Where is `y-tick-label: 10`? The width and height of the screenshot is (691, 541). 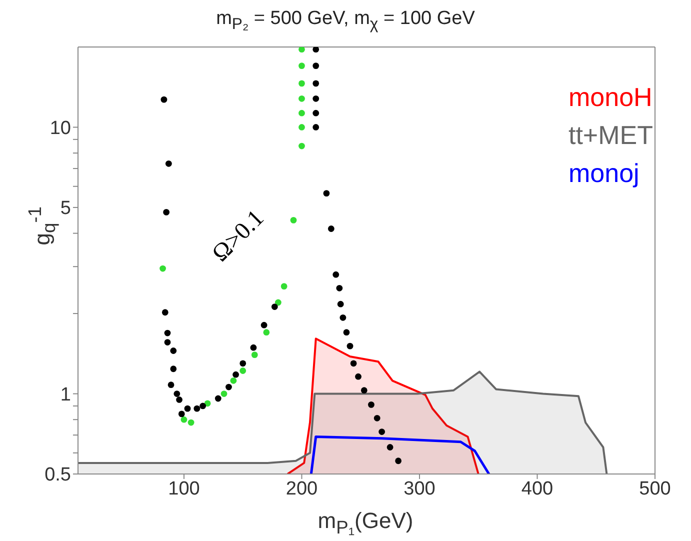
y-tick-label: 10 is located at coordinates (60, 128).